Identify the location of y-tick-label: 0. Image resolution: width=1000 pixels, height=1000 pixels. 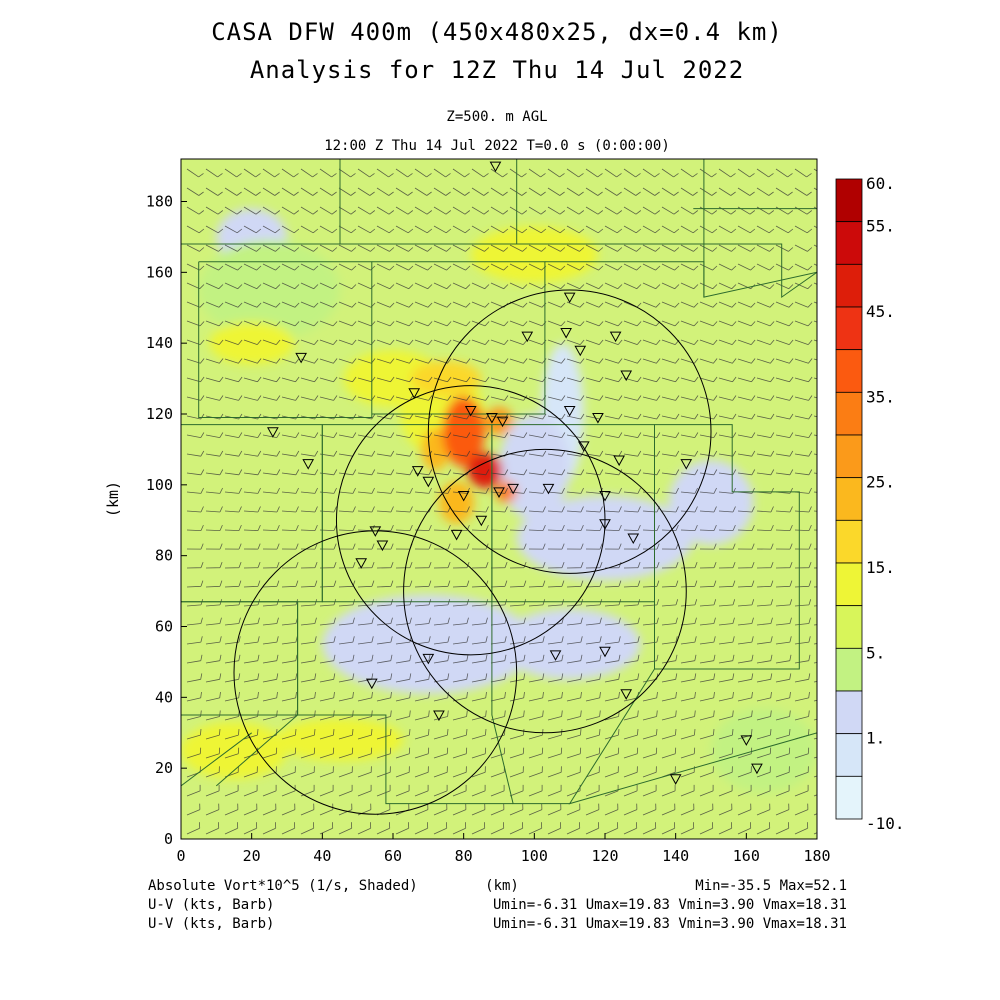
(168, 839).